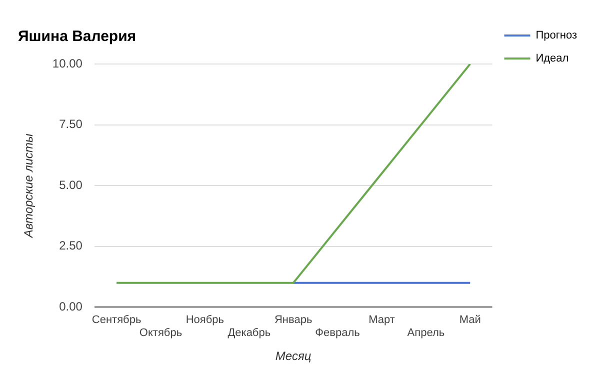 The height and width of the screenshot is (376, 605). What do you see at coordinates (205, 320) in the screenshot?
I see `x-tick-label: Ноябрь` at bounding box center [205, 320].